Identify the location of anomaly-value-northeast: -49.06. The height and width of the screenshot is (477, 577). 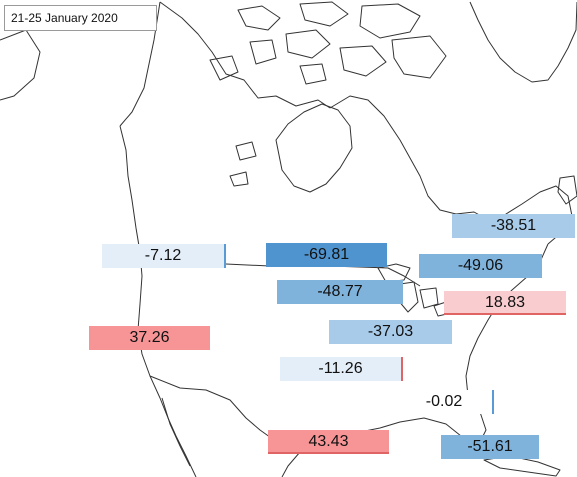
(480, 266).